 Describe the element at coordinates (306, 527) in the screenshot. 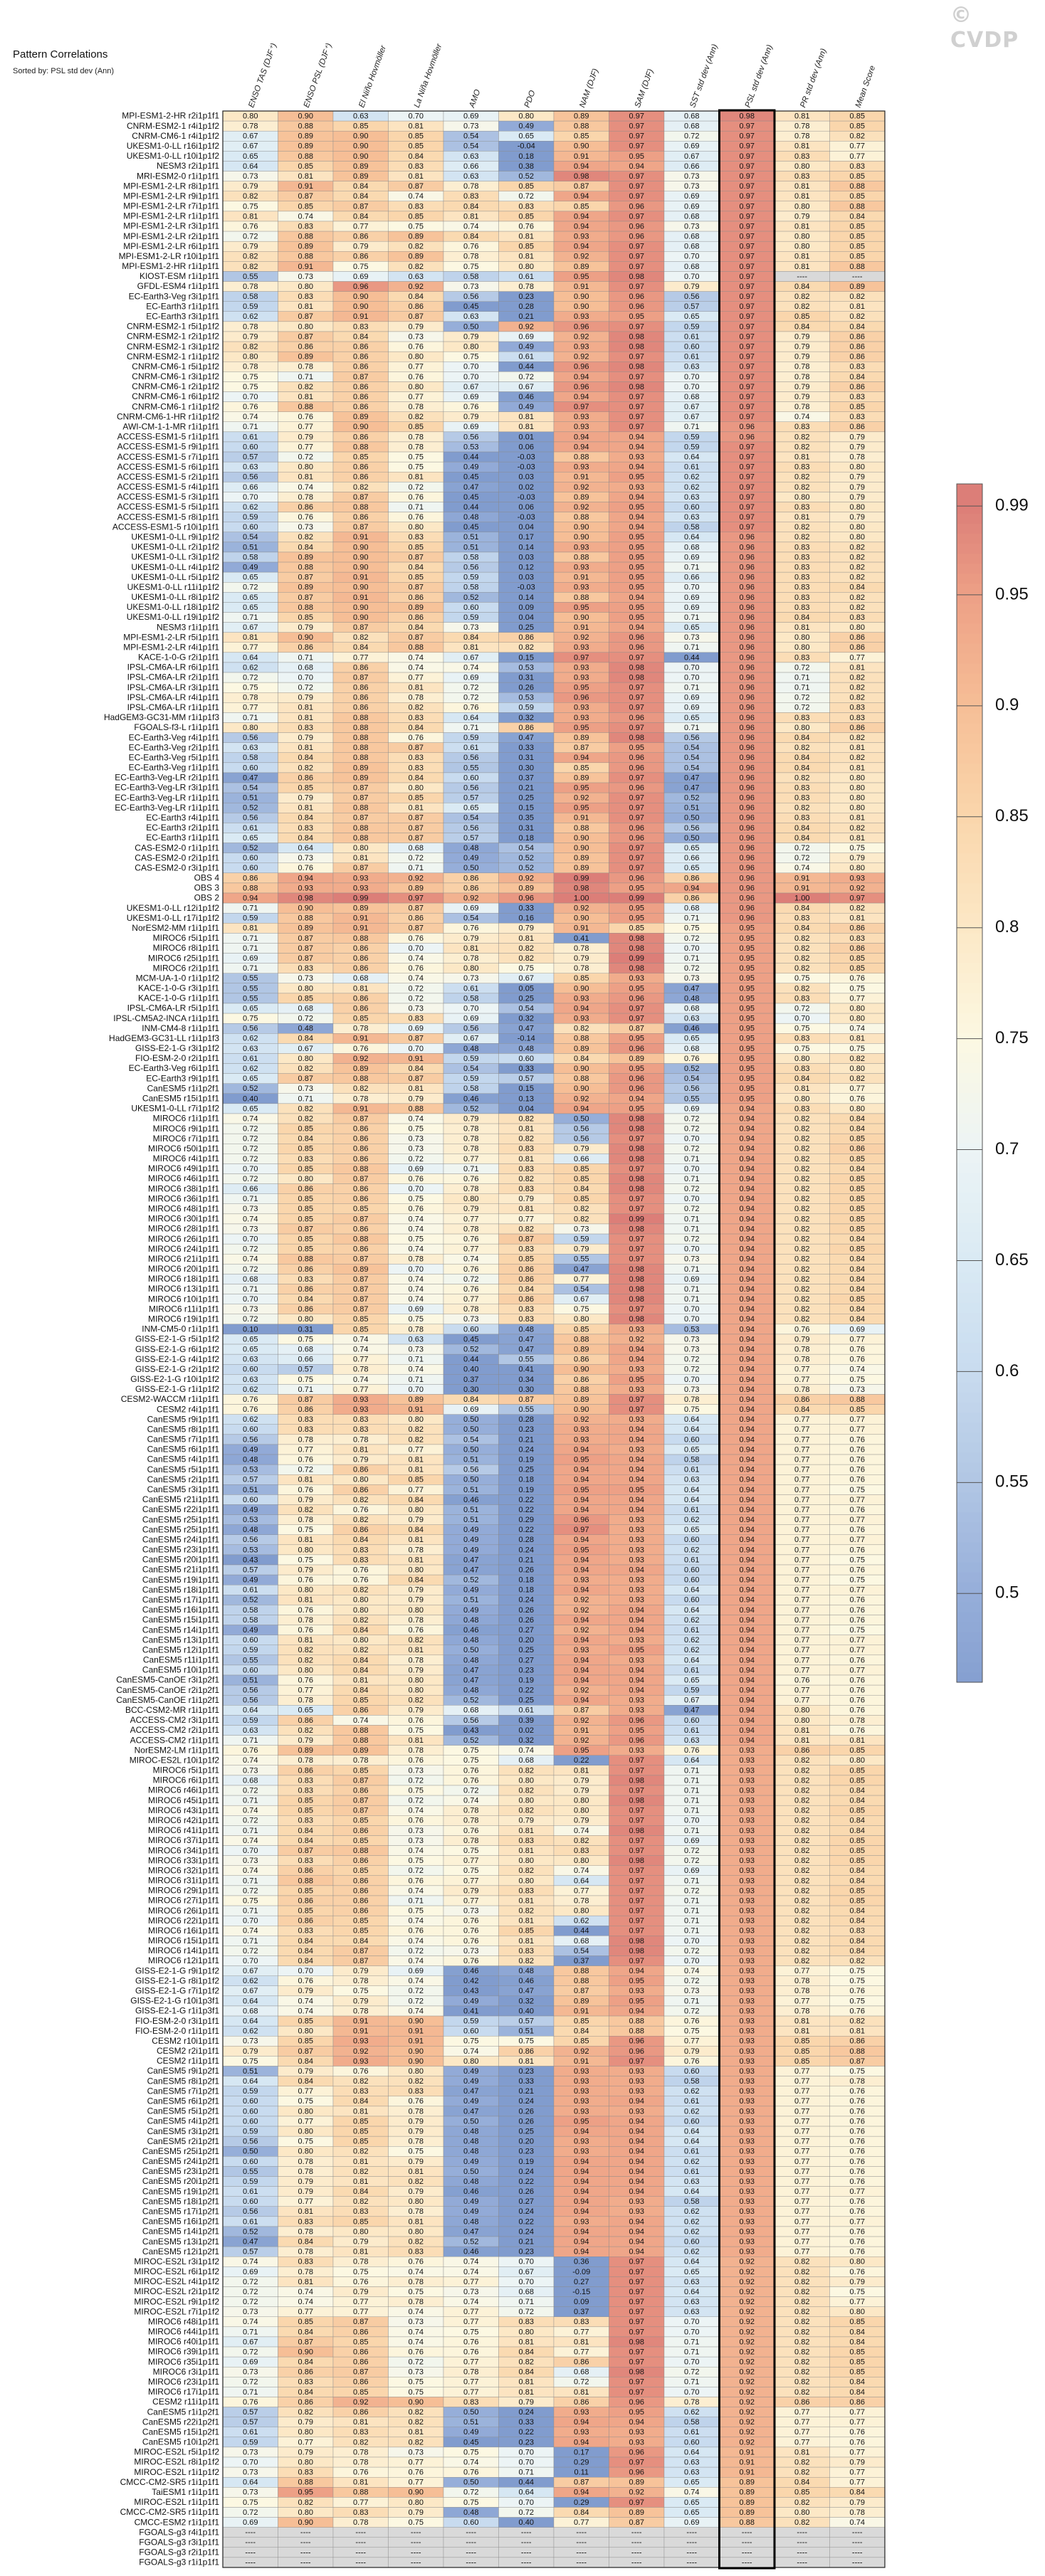

I see `heatmap-cell: 0.73` at that location.